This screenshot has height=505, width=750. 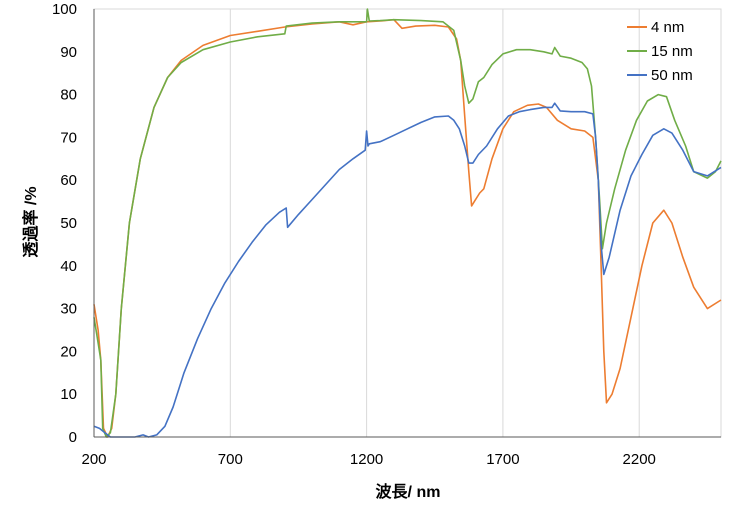 I want to click on x-tick-label: 1700, so click(x=502, y=459).